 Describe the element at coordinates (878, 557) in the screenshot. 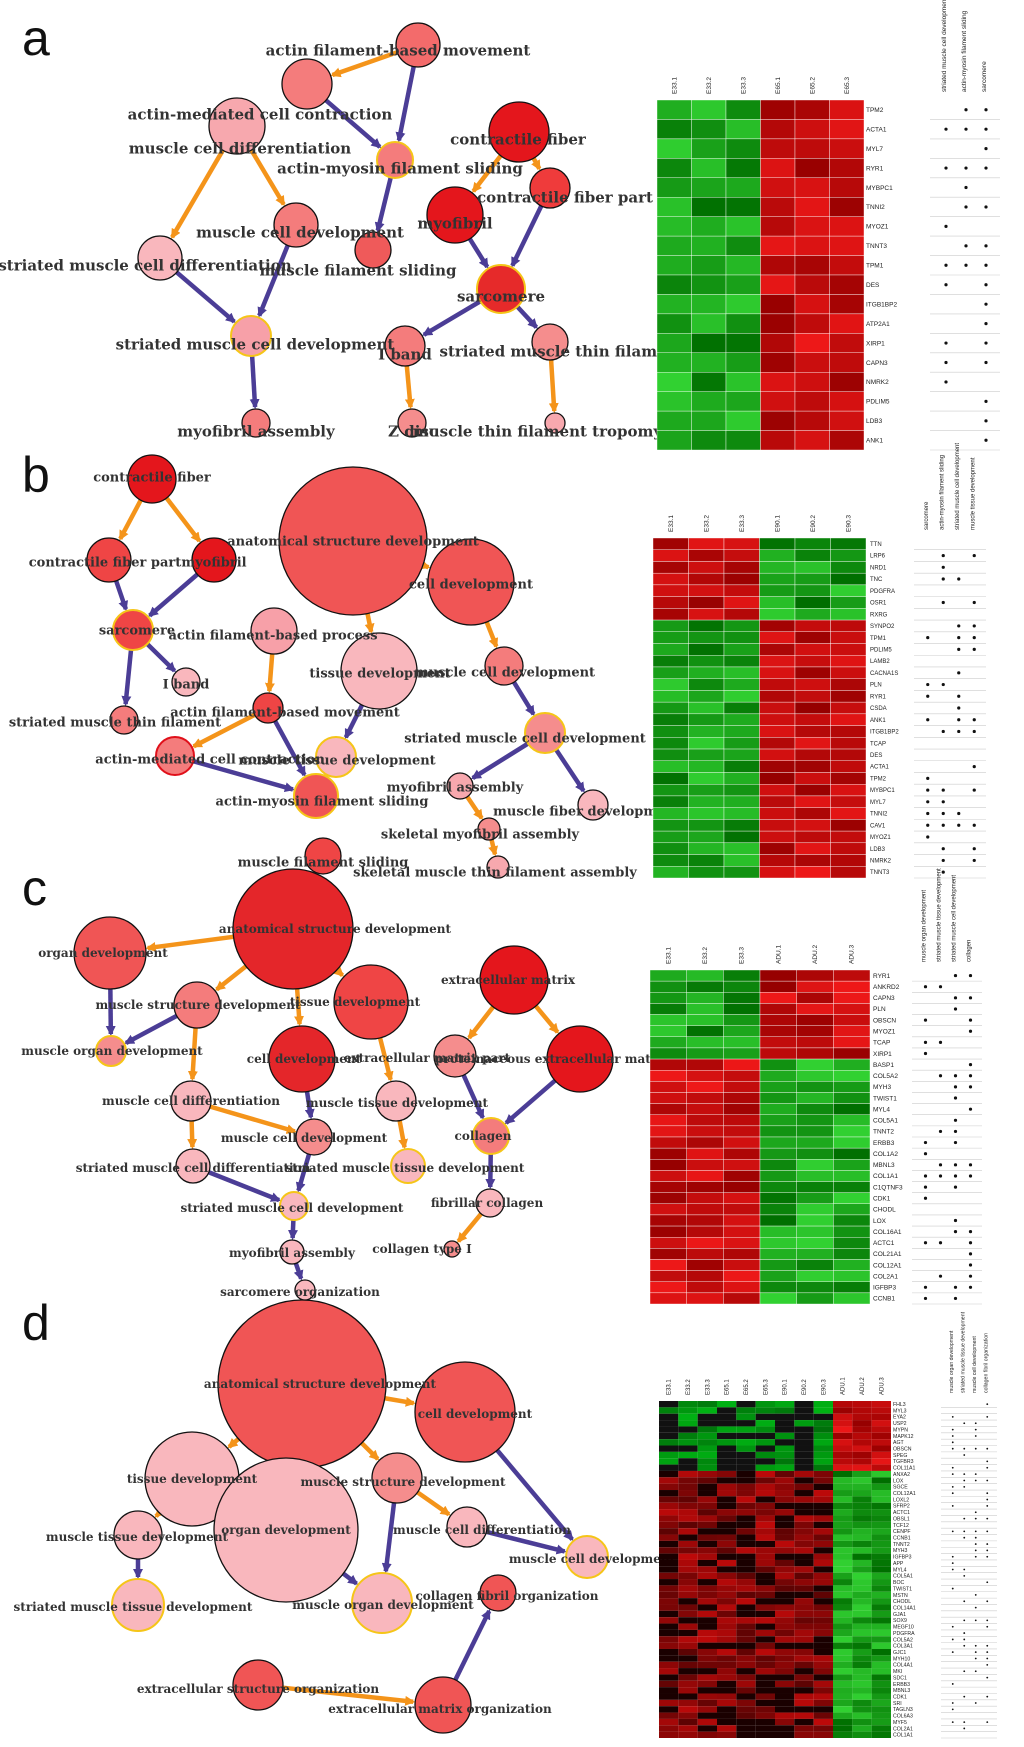

I see `gene-label: LRP6` at that location.